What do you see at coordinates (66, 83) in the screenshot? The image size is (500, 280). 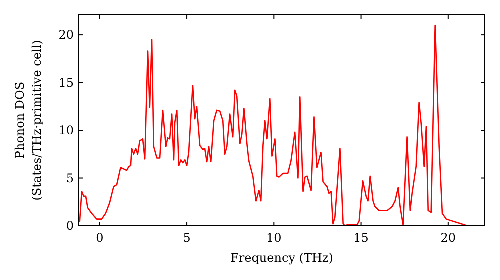 I see `y-tick-label: 15` at bounding box center [66, 83].